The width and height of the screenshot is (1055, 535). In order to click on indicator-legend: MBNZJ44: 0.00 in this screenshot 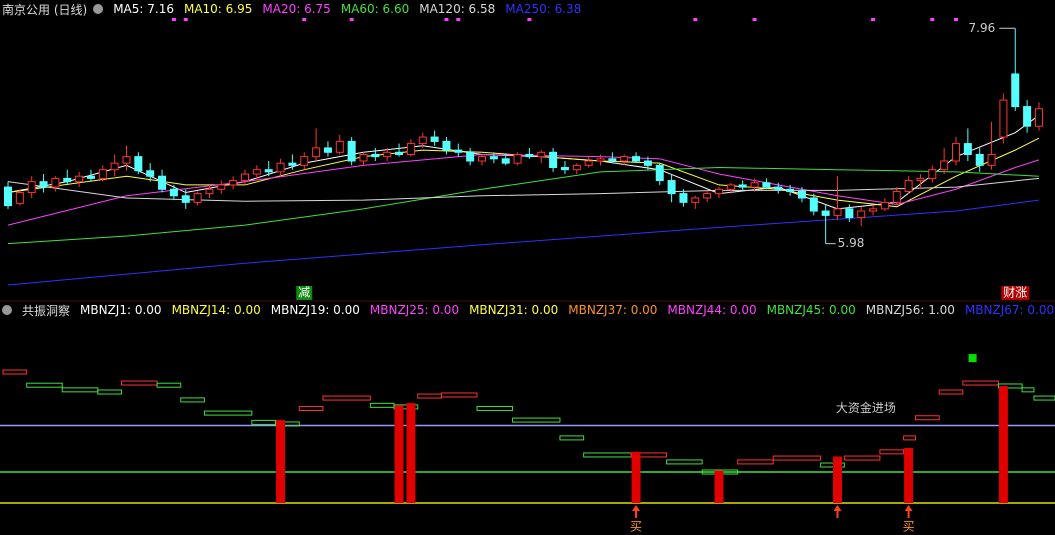, I will do `click(712, 310)`.